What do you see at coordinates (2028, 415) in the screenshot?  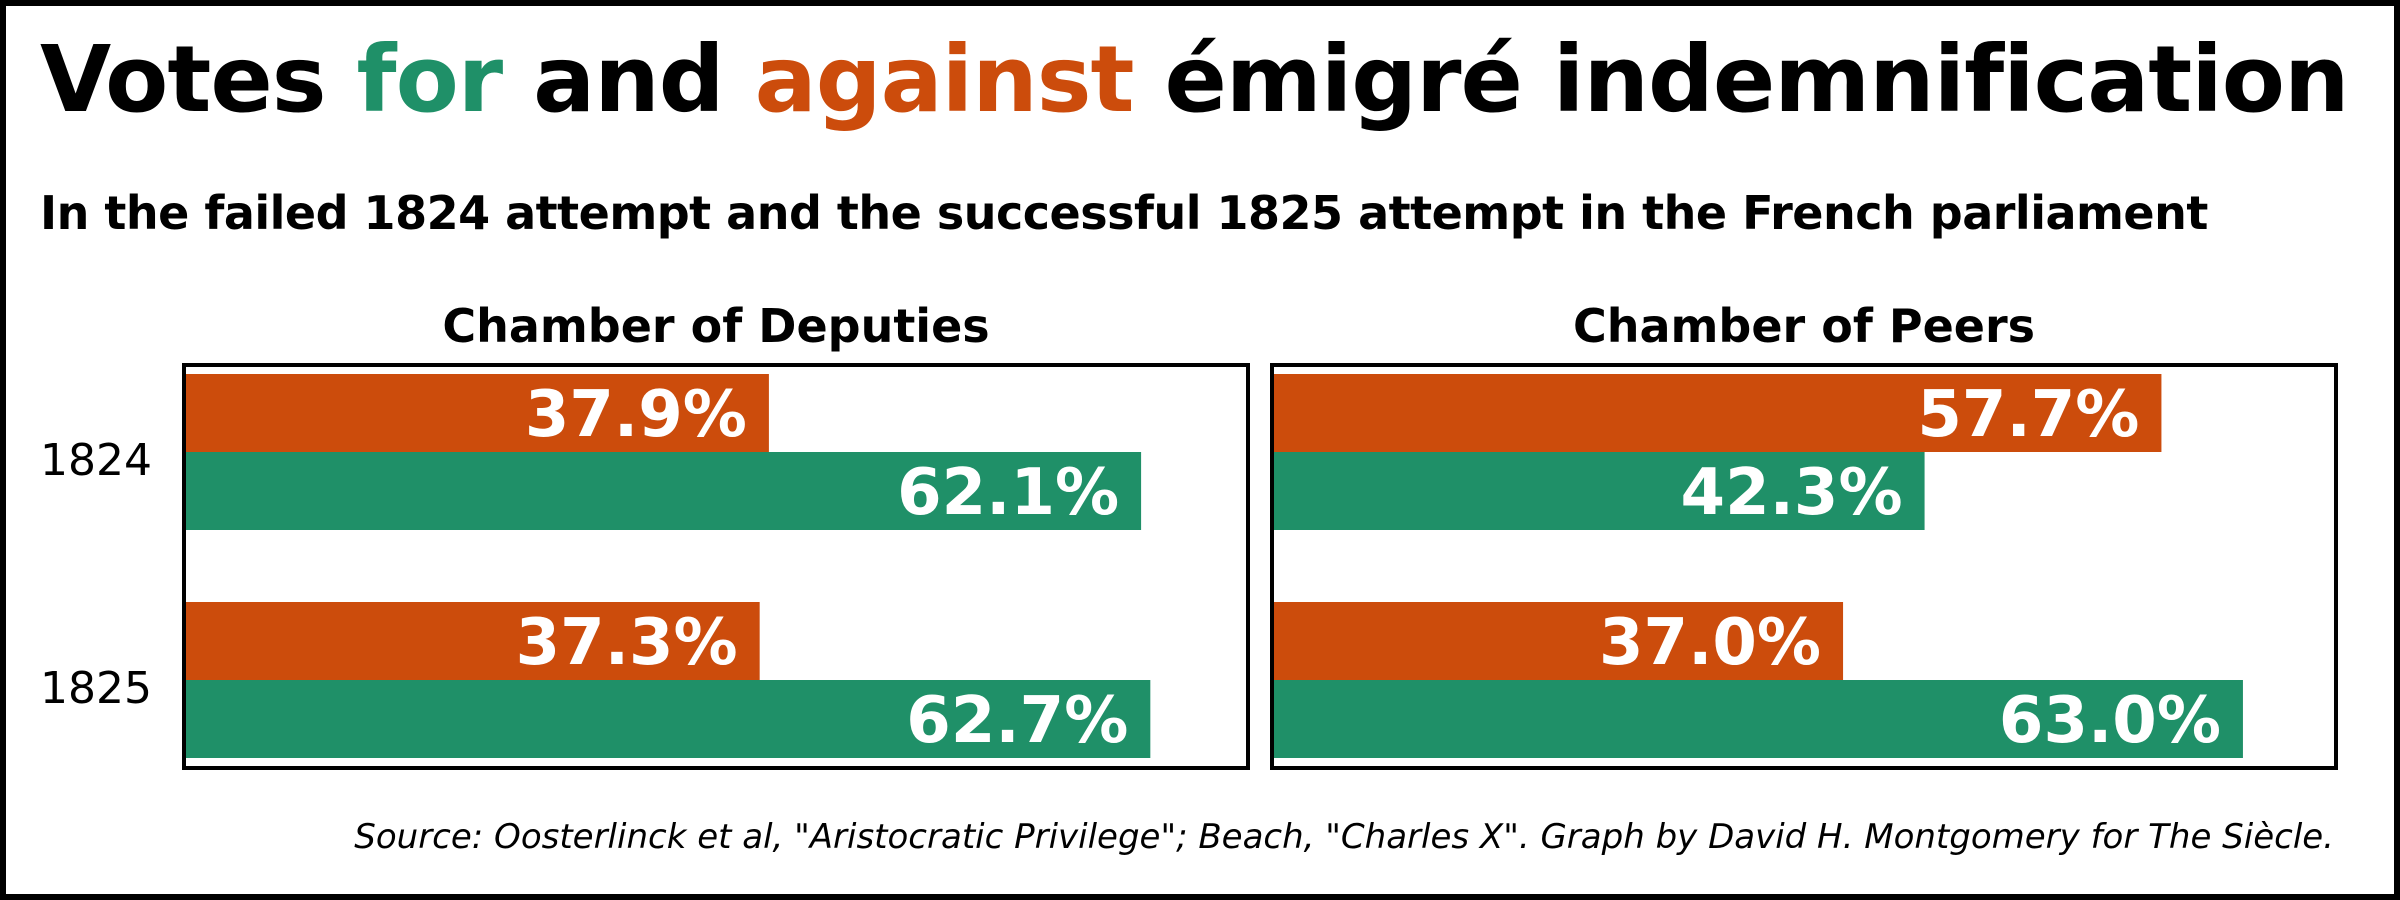 I see `data-label-against-1824: 57.7%` at bounding box center [2028, 415].